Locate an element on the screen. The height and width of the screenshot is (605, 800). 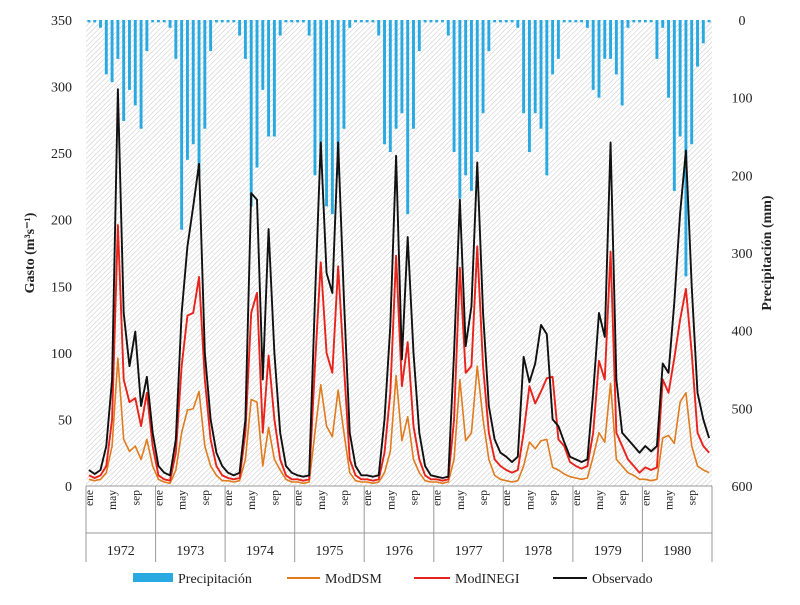
x-year-label-1974: 1974 is located at coordinates (260, 551).